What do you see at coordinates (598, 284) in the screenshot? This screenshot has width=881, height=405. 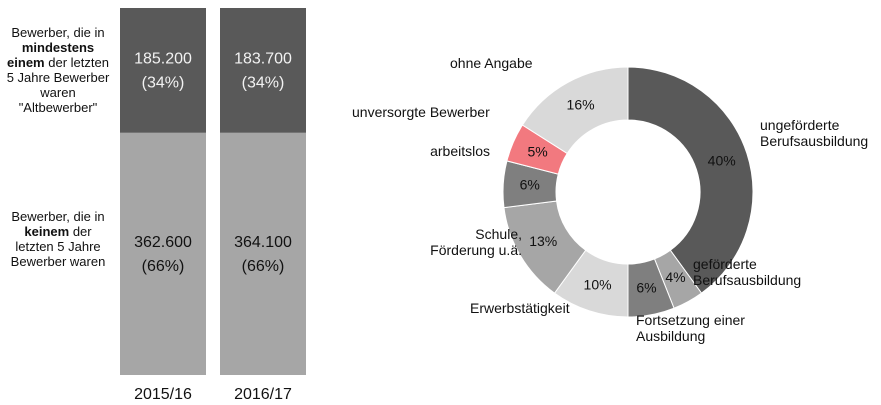 I see `value-label: 10%` at bounding box center [598, 284].